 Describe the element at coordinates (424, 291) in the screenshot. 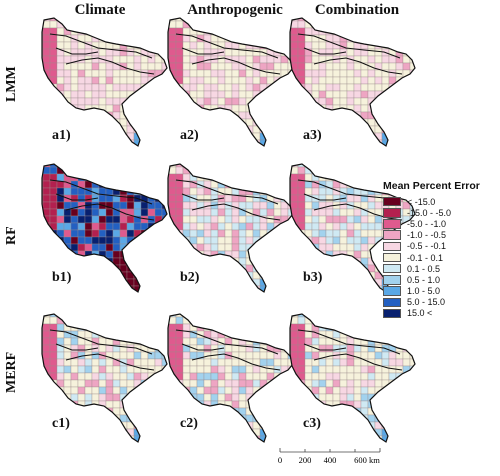

I see `legend-label: 1.0 - 5.0` at that location.